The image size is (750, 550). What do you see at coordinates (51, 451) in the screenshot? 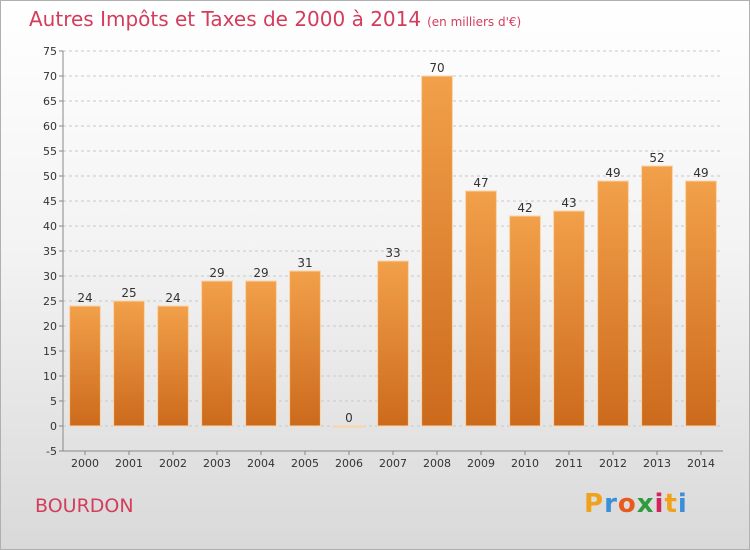
I see `y-tick-label: -5` at bounding box center [51, 451].